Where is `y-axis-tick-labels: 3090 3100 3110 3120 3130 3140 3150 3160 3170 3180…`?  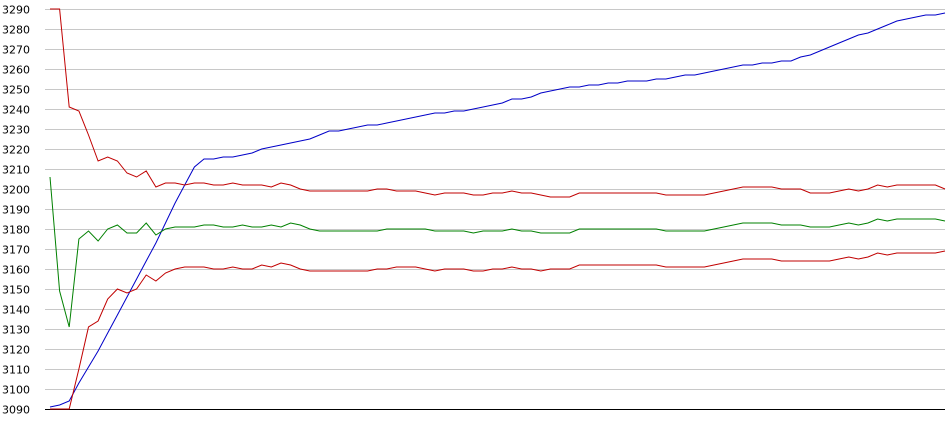
y-axis-tick-labels: 3090 3100 3110 3120 3130 3140 3150 3160 3170 3180… is located at coordinates (16, 210).